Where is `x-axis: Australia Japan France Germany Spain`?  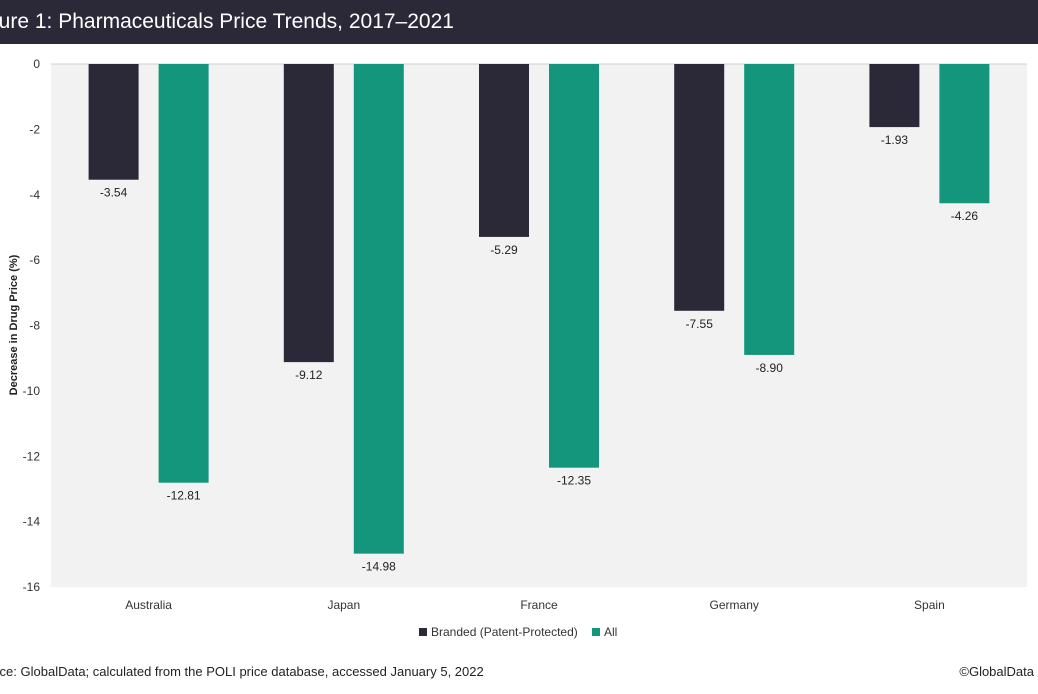 x-axis: Australia Japan France Germany Spain is located at coordinates (534, 605).